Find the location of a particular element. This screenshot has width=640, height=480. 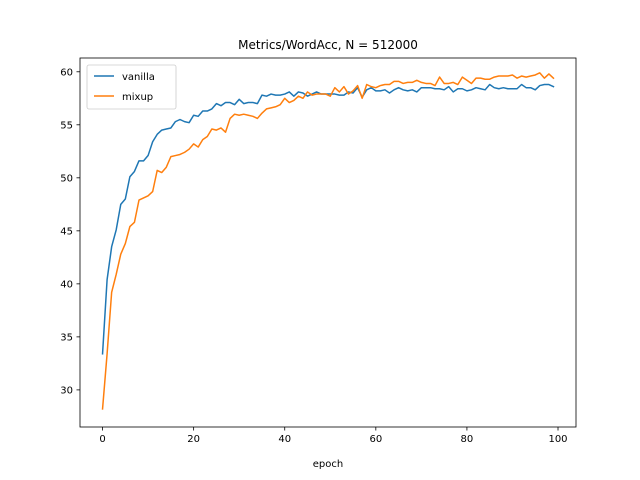

y-tick-label: 40 is located at coordinates (66, 284).